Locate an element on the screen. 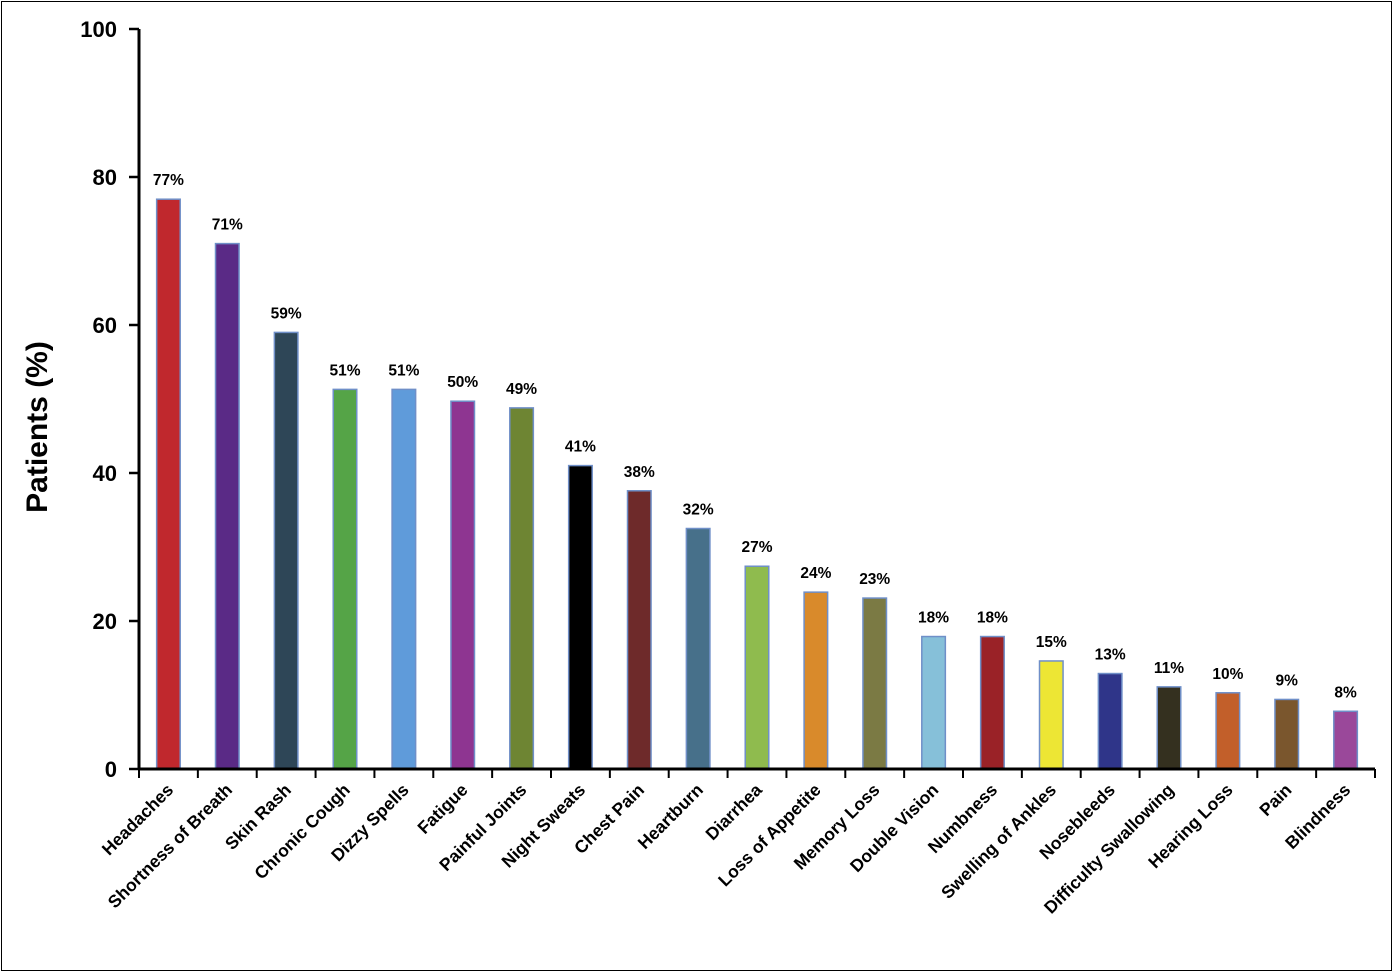 This screenshot has width=1395, height=974. data-label: 50% is located at coordinates (462, 382).